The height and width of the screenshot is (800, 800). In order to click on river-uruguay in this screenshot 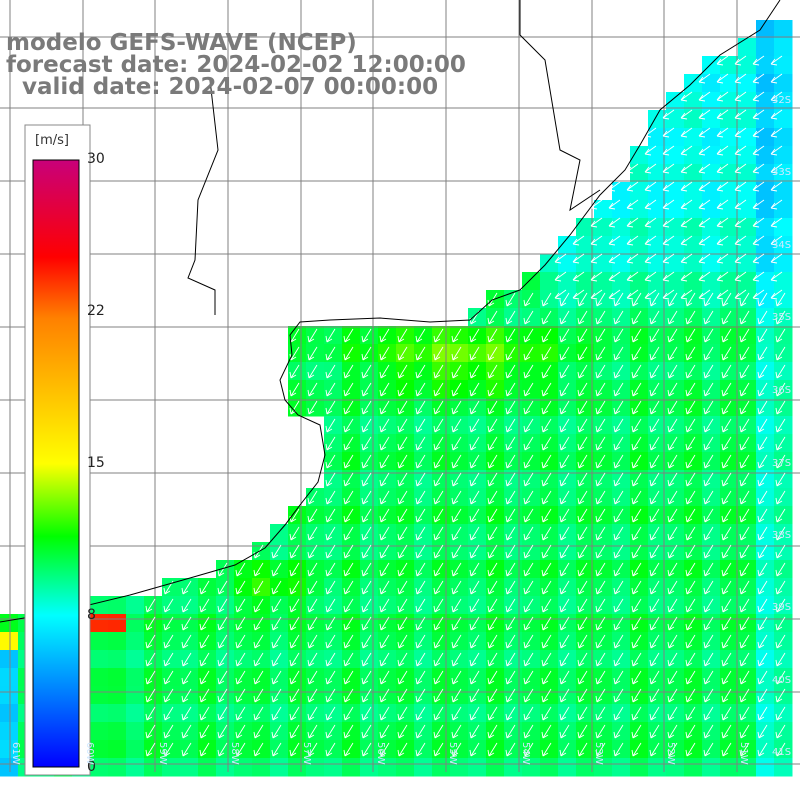, I will do `click(203, 197)`.